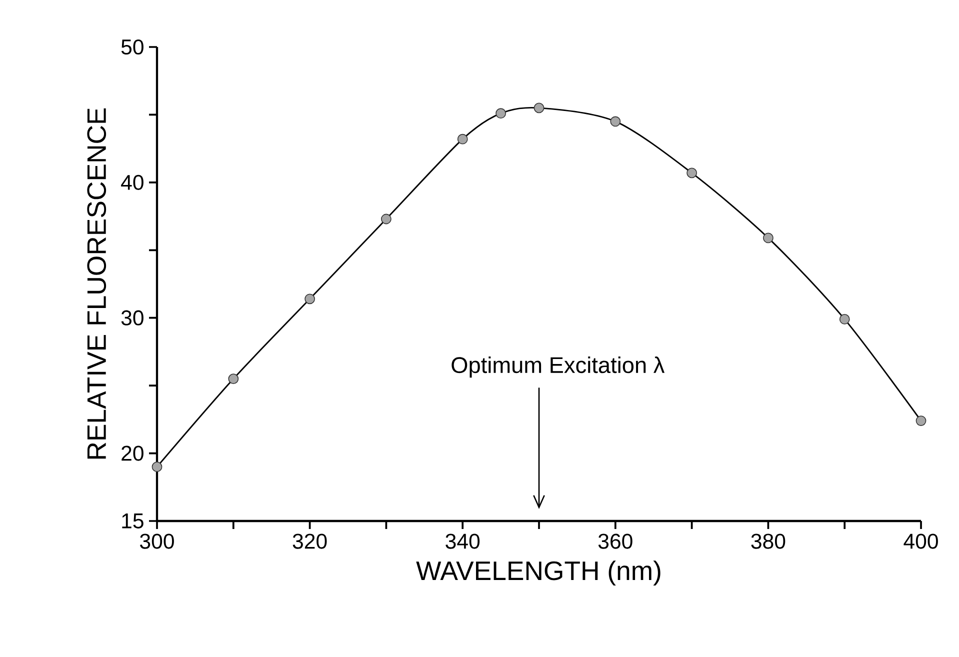  I want to click on y-tick-label: 50, so click(132, 47).